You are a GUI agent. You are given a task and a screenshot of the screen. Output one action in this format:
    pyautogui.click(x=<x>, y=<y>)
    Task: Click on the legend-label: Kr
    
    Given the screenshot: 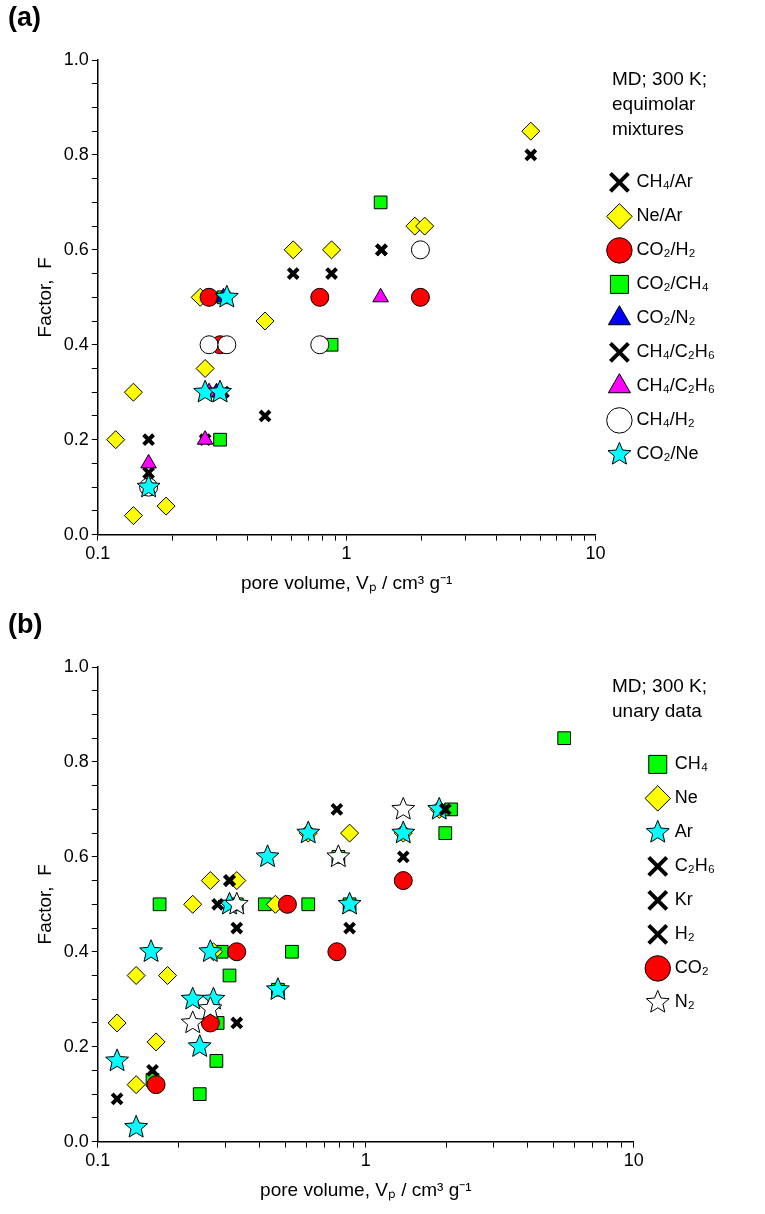 What is the action you would take?
    pyautogui.click(x=683, y=899)
    